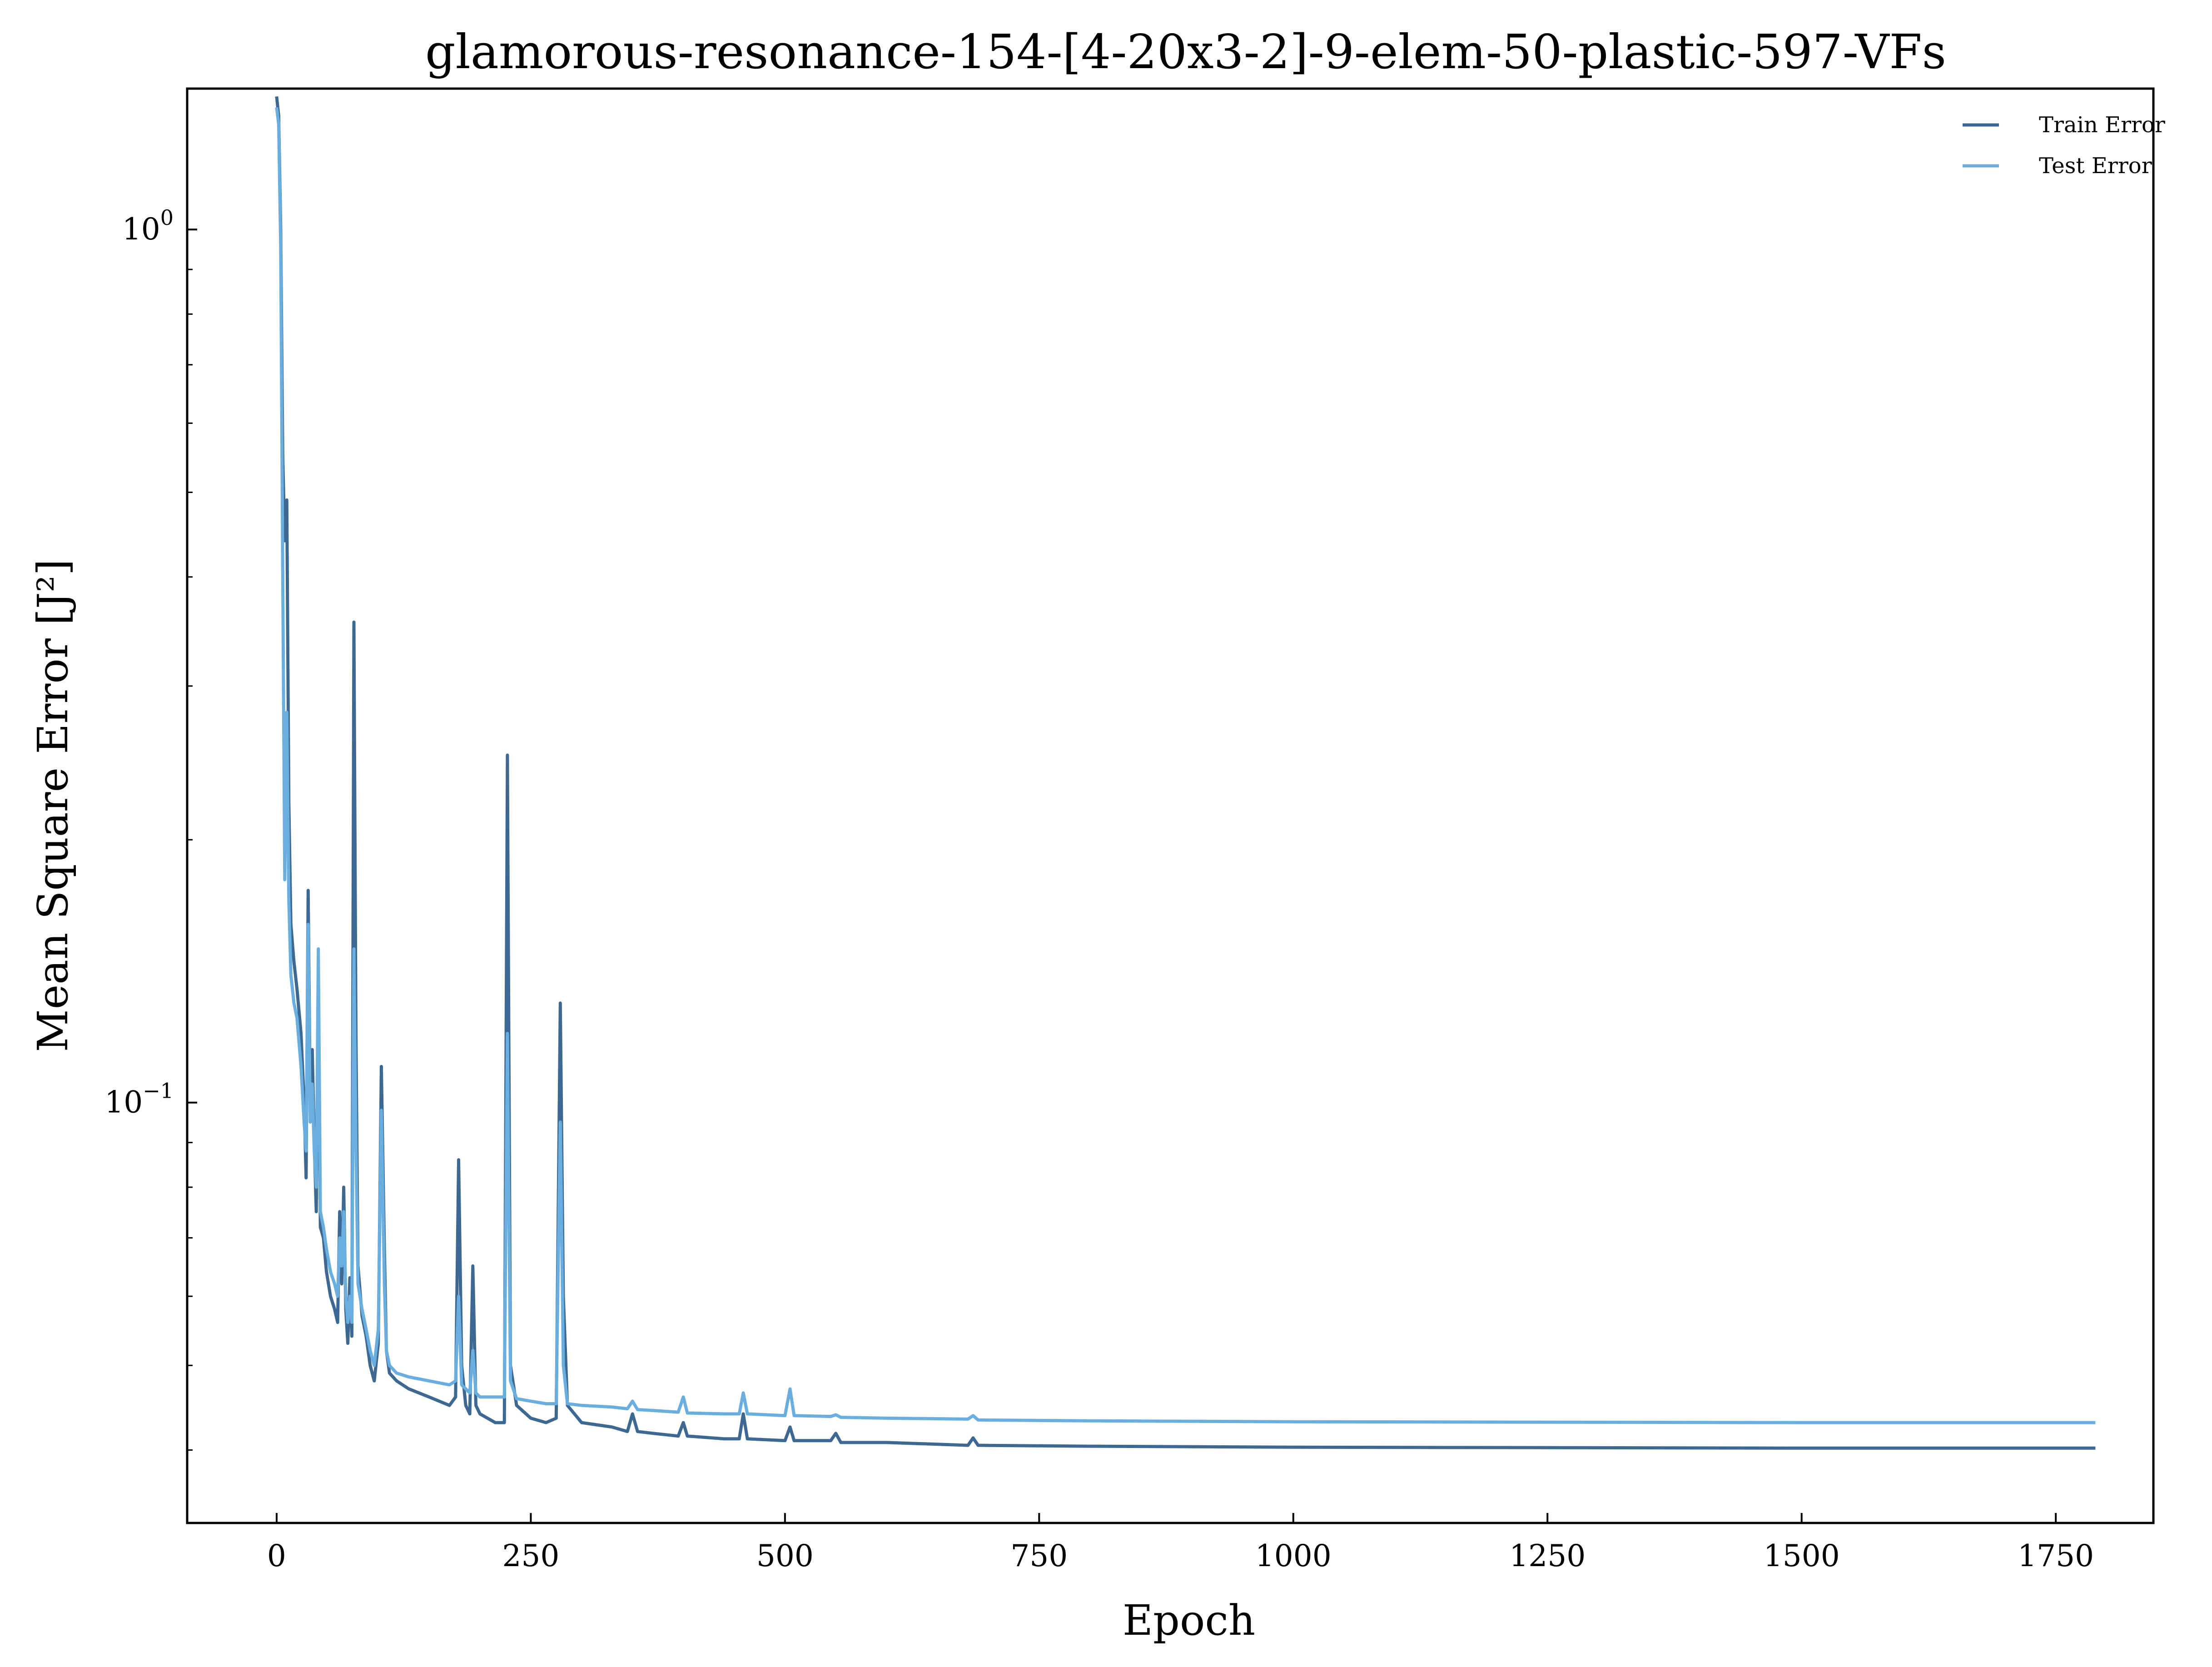 The width and height of the screenshot is (2212, 1667). What do you see at coordinates (139, 1099) in the screenshot?
I see `y-tick-label: 10⁻¹` at bounding box center [139, 1099].